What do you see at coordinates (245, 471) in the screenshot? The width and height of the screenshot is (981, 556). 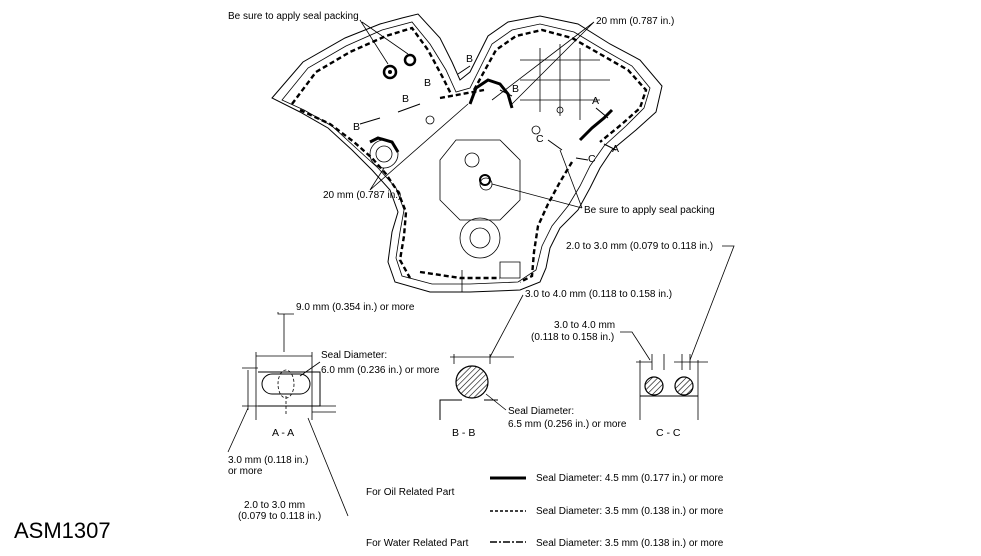 I see `aa-height-label-2: or more` at bounding box center [245, 471].